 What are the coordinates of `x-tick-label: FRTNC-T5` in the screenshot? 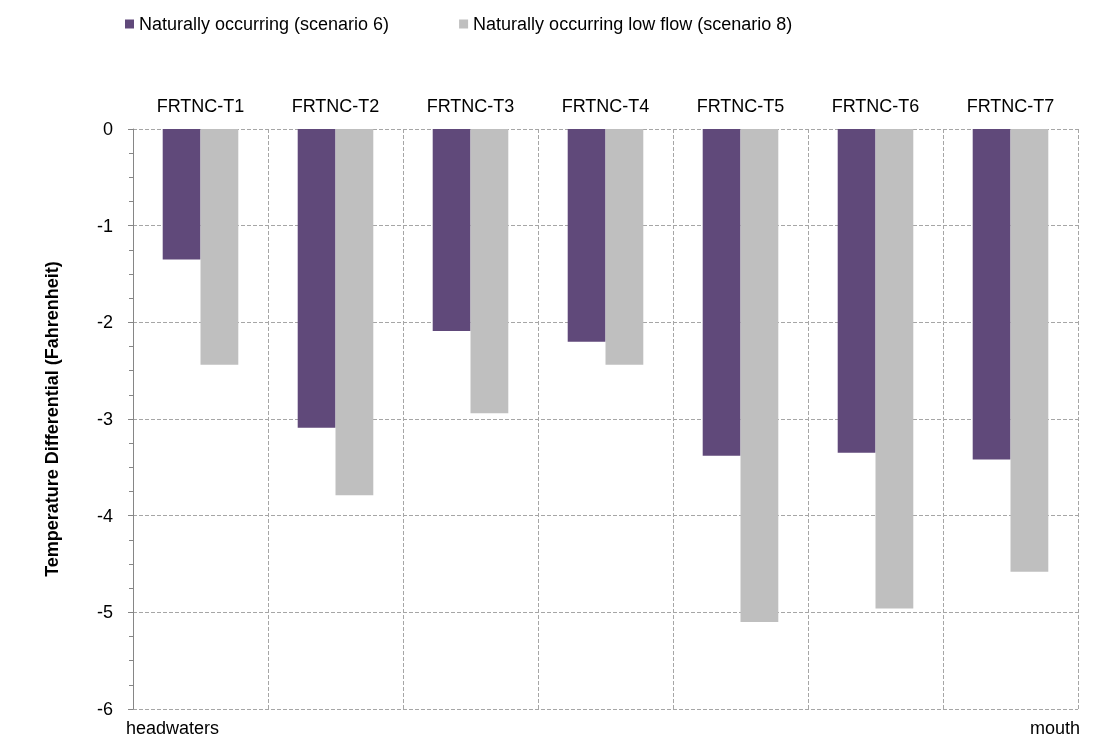 It's located at (740, 106).